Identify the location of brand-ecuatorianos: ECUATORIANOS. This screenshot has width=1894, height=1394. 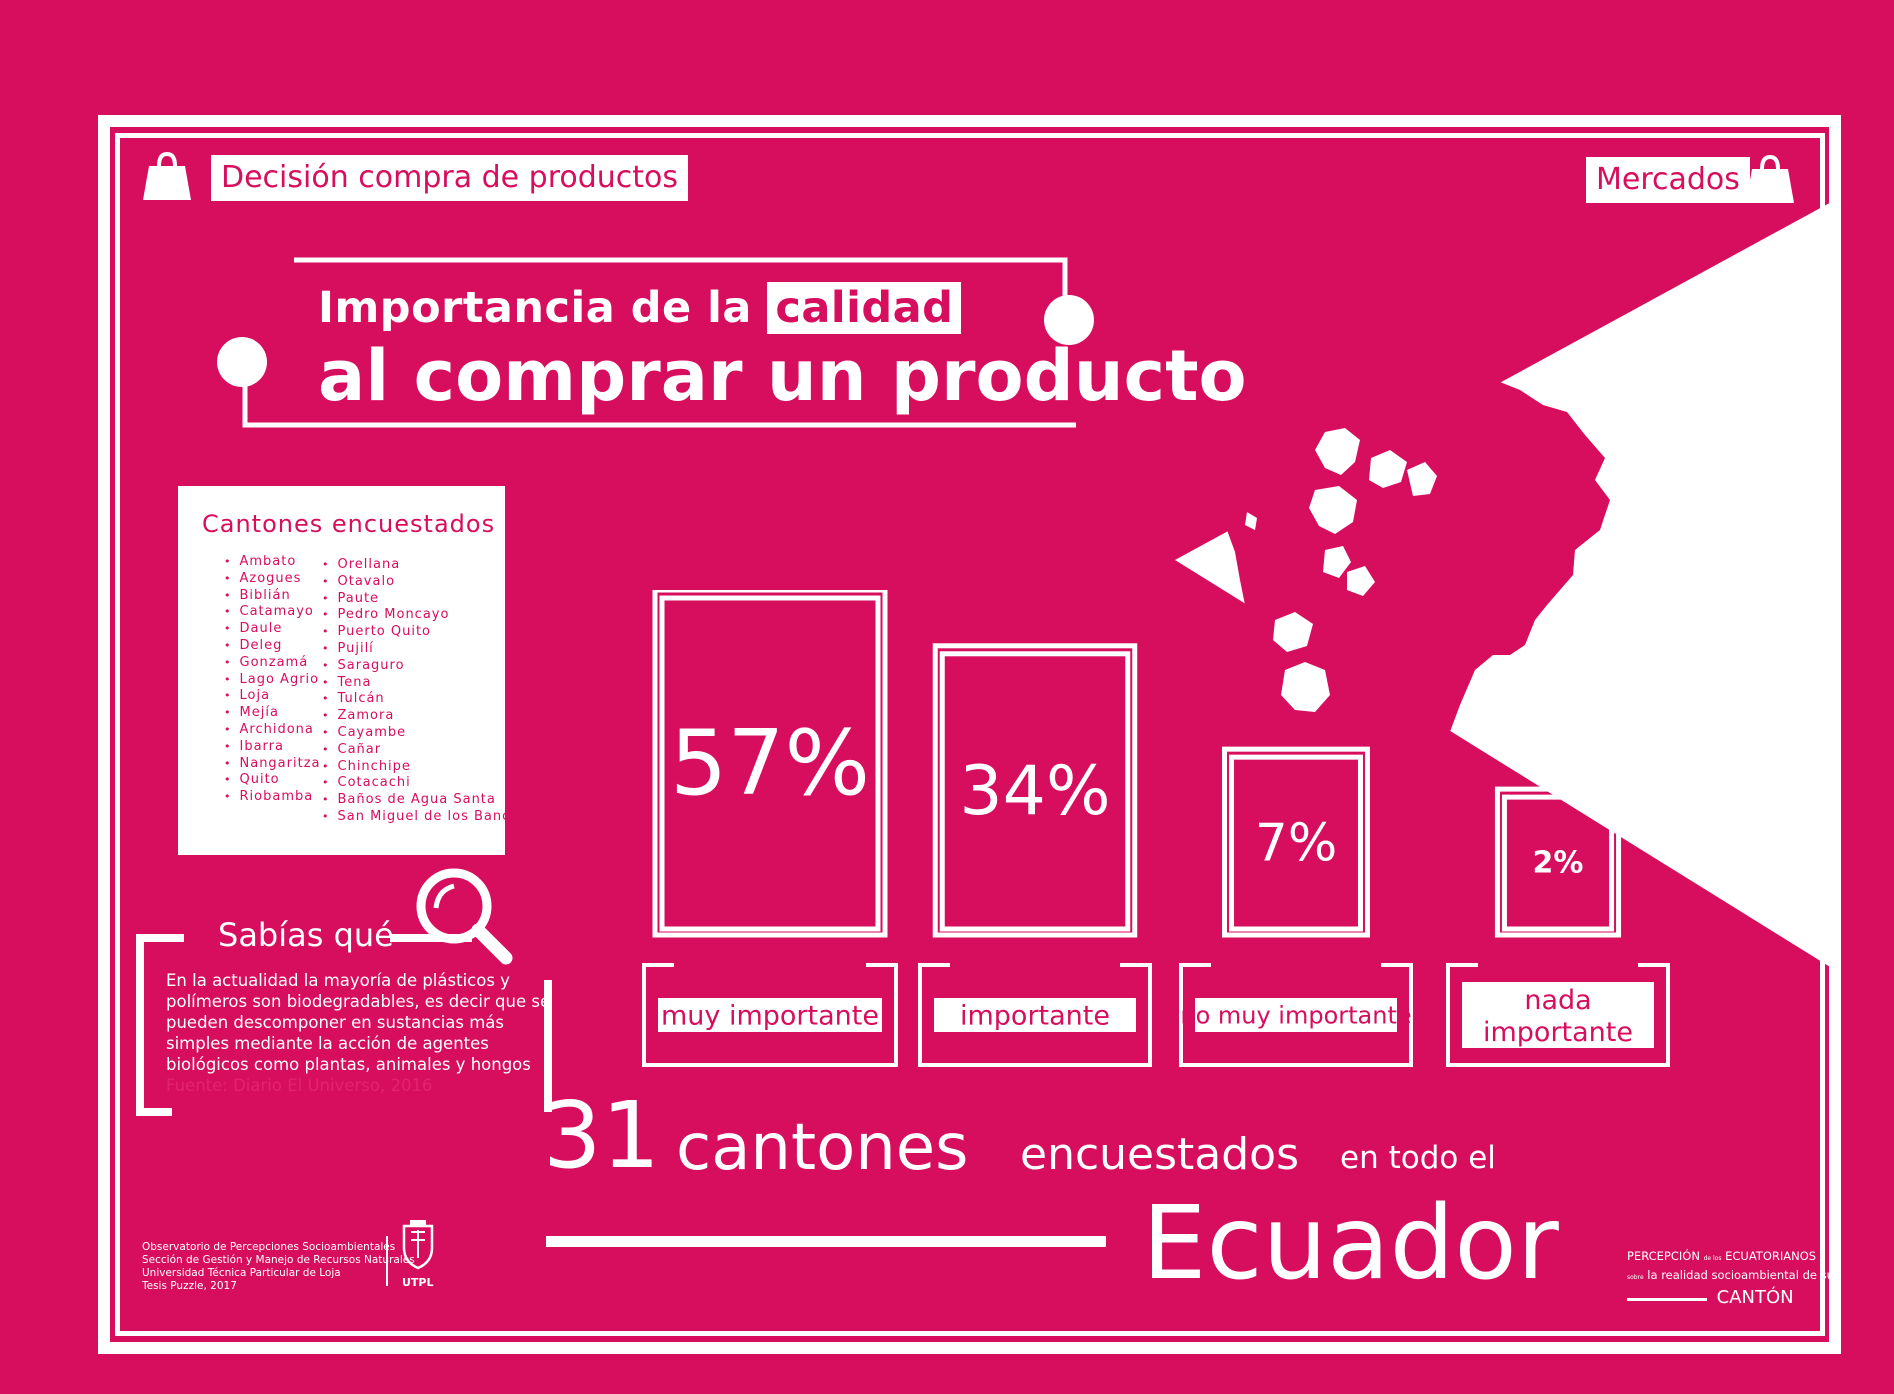
(1771, 1256).